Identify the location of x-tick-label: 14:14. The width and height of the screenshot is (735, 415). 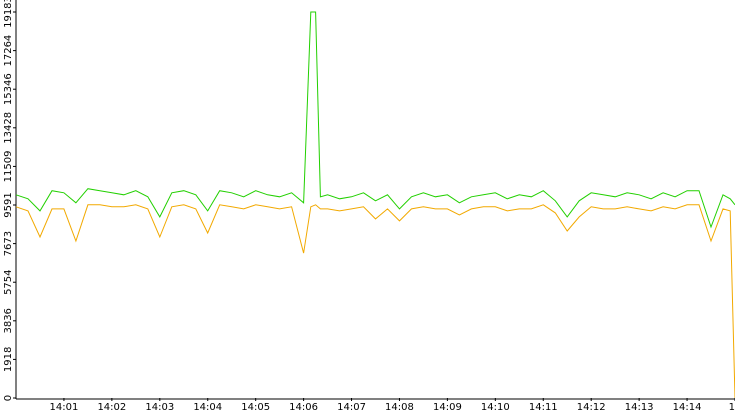
(687, 407).